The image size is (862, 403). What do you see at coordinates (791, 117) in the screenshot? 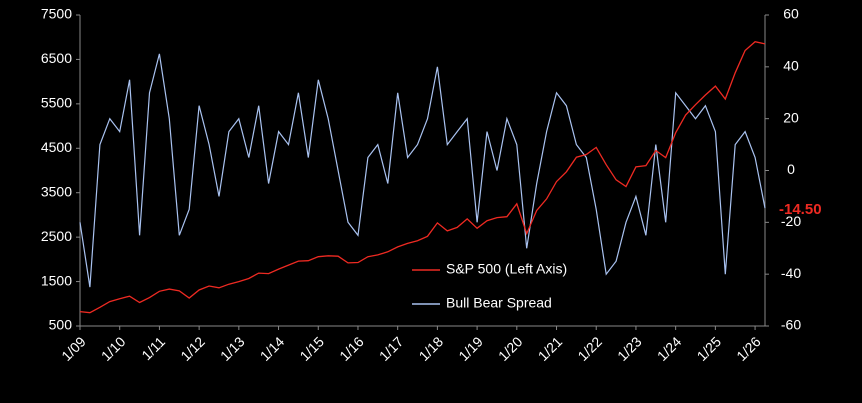
I see `y2-tick-label: 20` at bounding box center [791, 117].